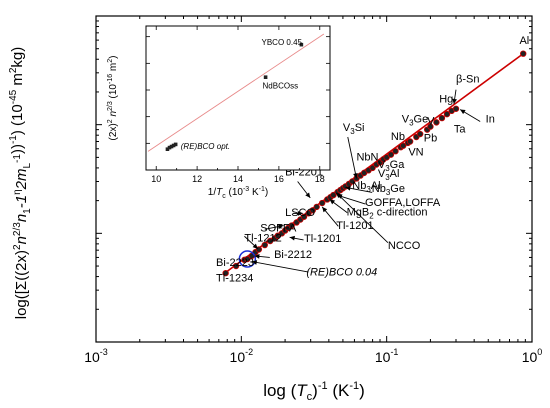 Image resolution: width=550 pixels, height=408 pixels. Describe the element at coordinates (96, 356) in the screenshot. I see `x-tick-label: 10⁻³` at that location.